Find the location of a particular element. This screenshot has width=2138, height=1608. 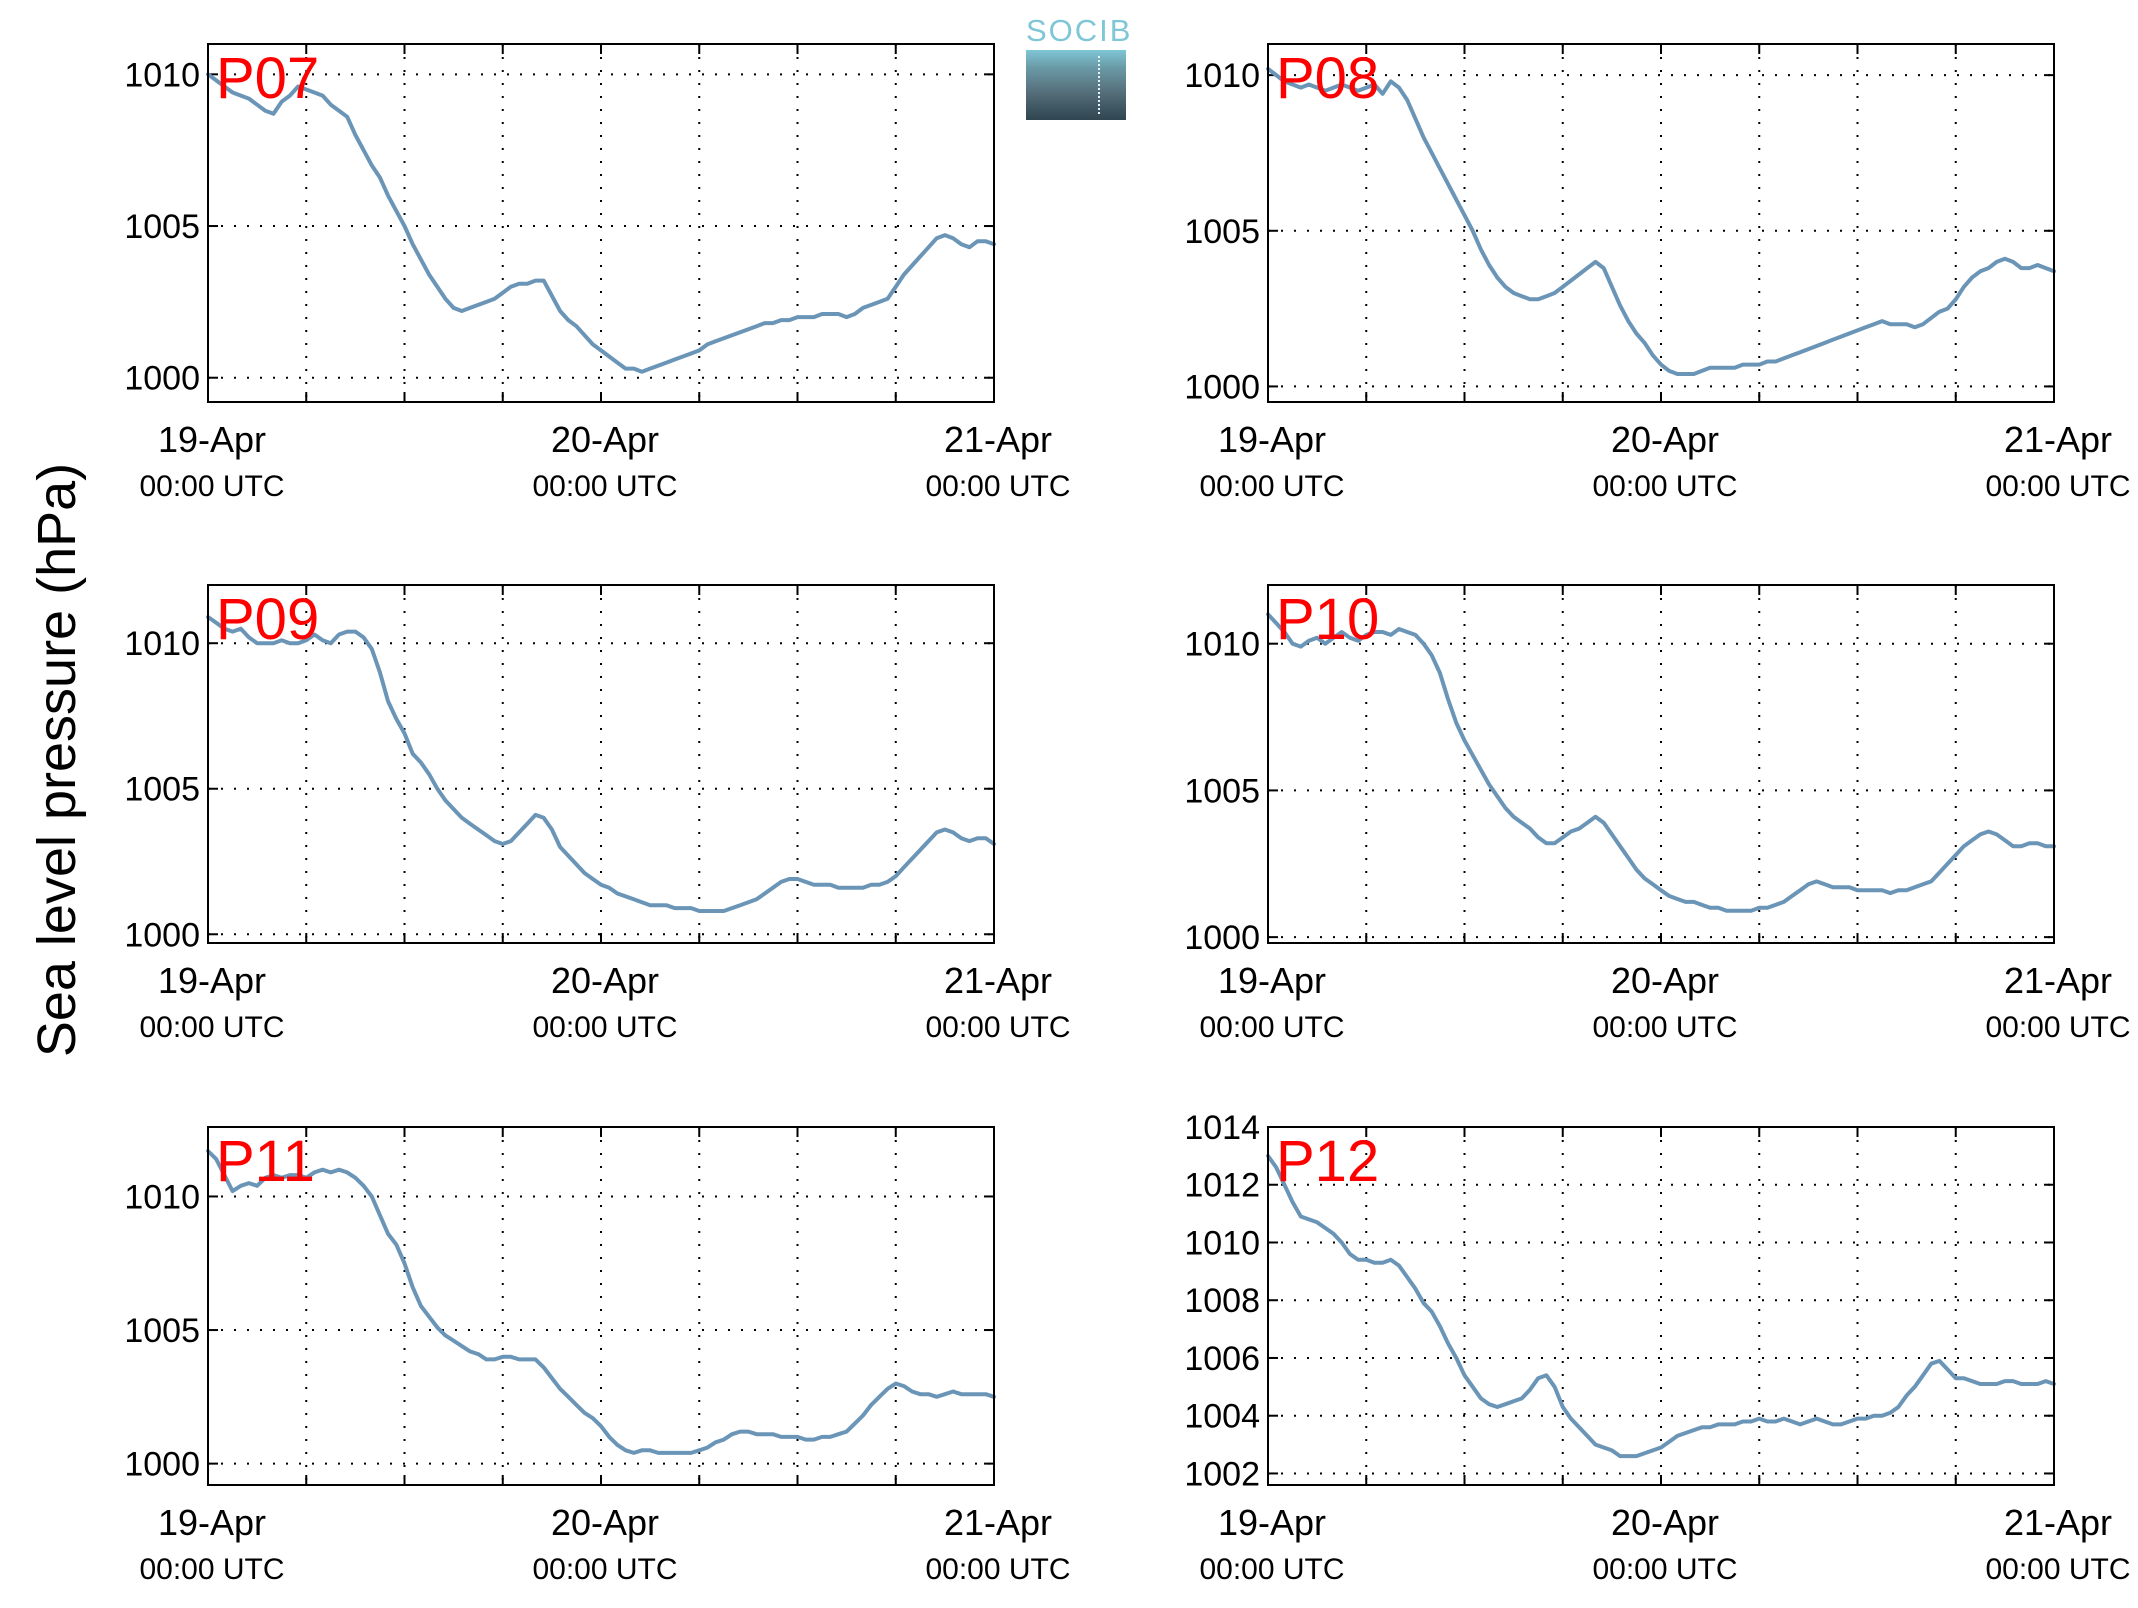

socib-logo: SOCIB is located at coordinates (1079, 66).